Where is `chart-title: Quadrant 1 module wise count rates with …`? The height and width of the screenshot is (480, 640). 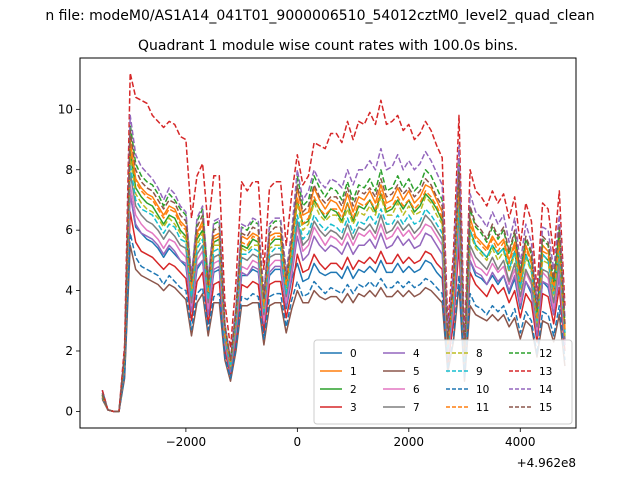
chart-title: Quadrant 1 module wise count rates with … is located at coordinates (328, 46).